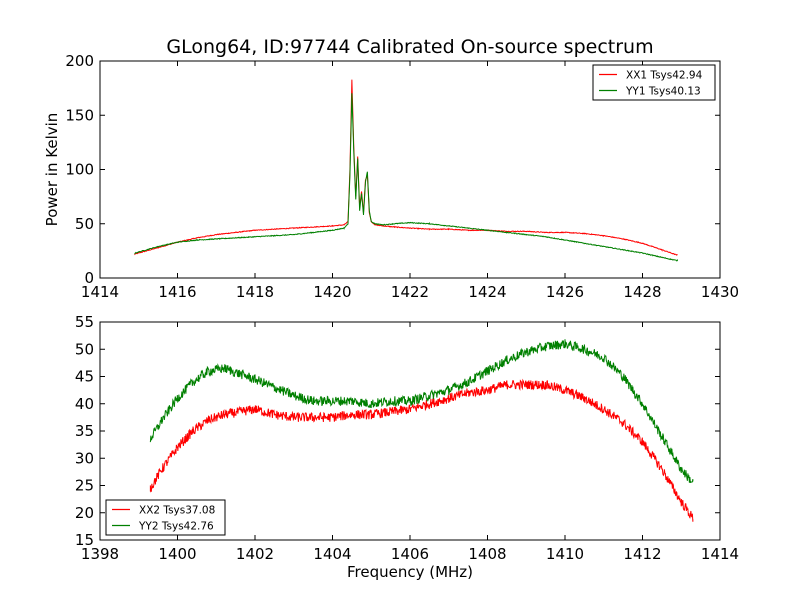 Image resolution: width=800 pixels, height=600 pixels. What do you see at coordinates (84, 486) in the screenshot?
I see `y-tick-label: 25` at bounding box center [84, 486].